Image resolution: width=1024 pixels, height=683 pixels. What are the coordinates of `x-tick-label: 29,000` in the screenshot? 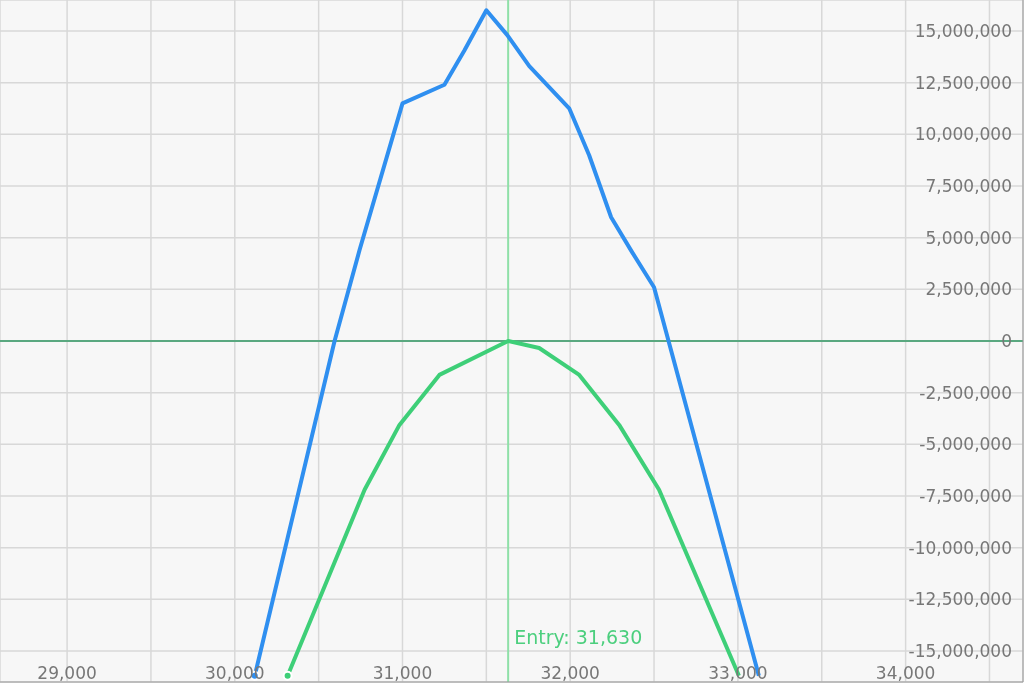 It's located at (67, 672).